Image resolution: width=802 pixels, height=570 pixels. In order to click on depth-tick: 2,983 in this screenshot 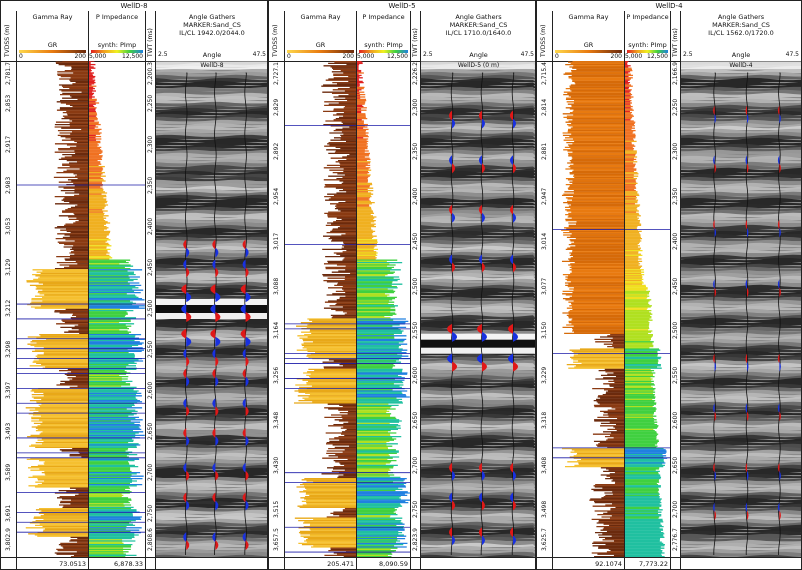, I will do `click(8, 185)`.